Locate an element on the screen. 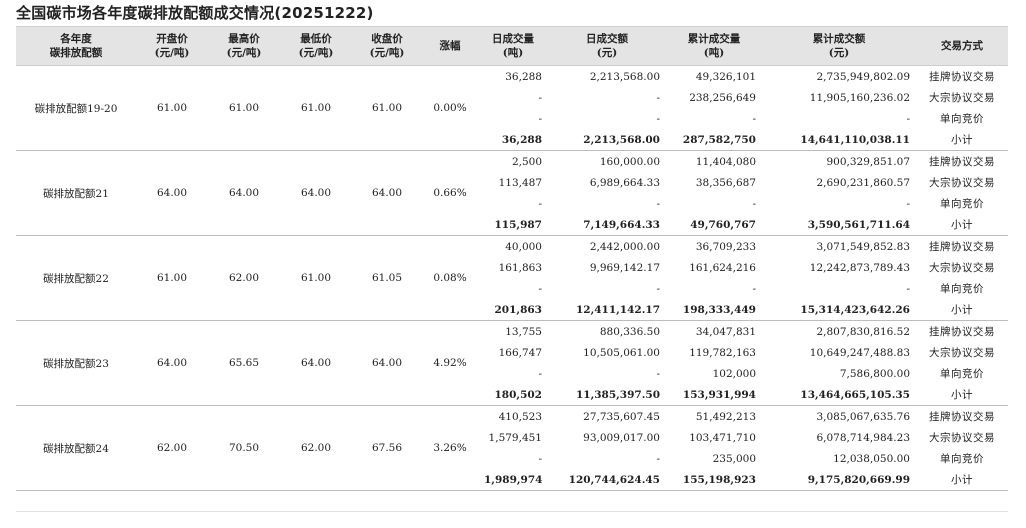 This screenshot has width=1026, height=528. cumulative-amount-cell: 900,329,851.07 is located at coordinates (868, 161).